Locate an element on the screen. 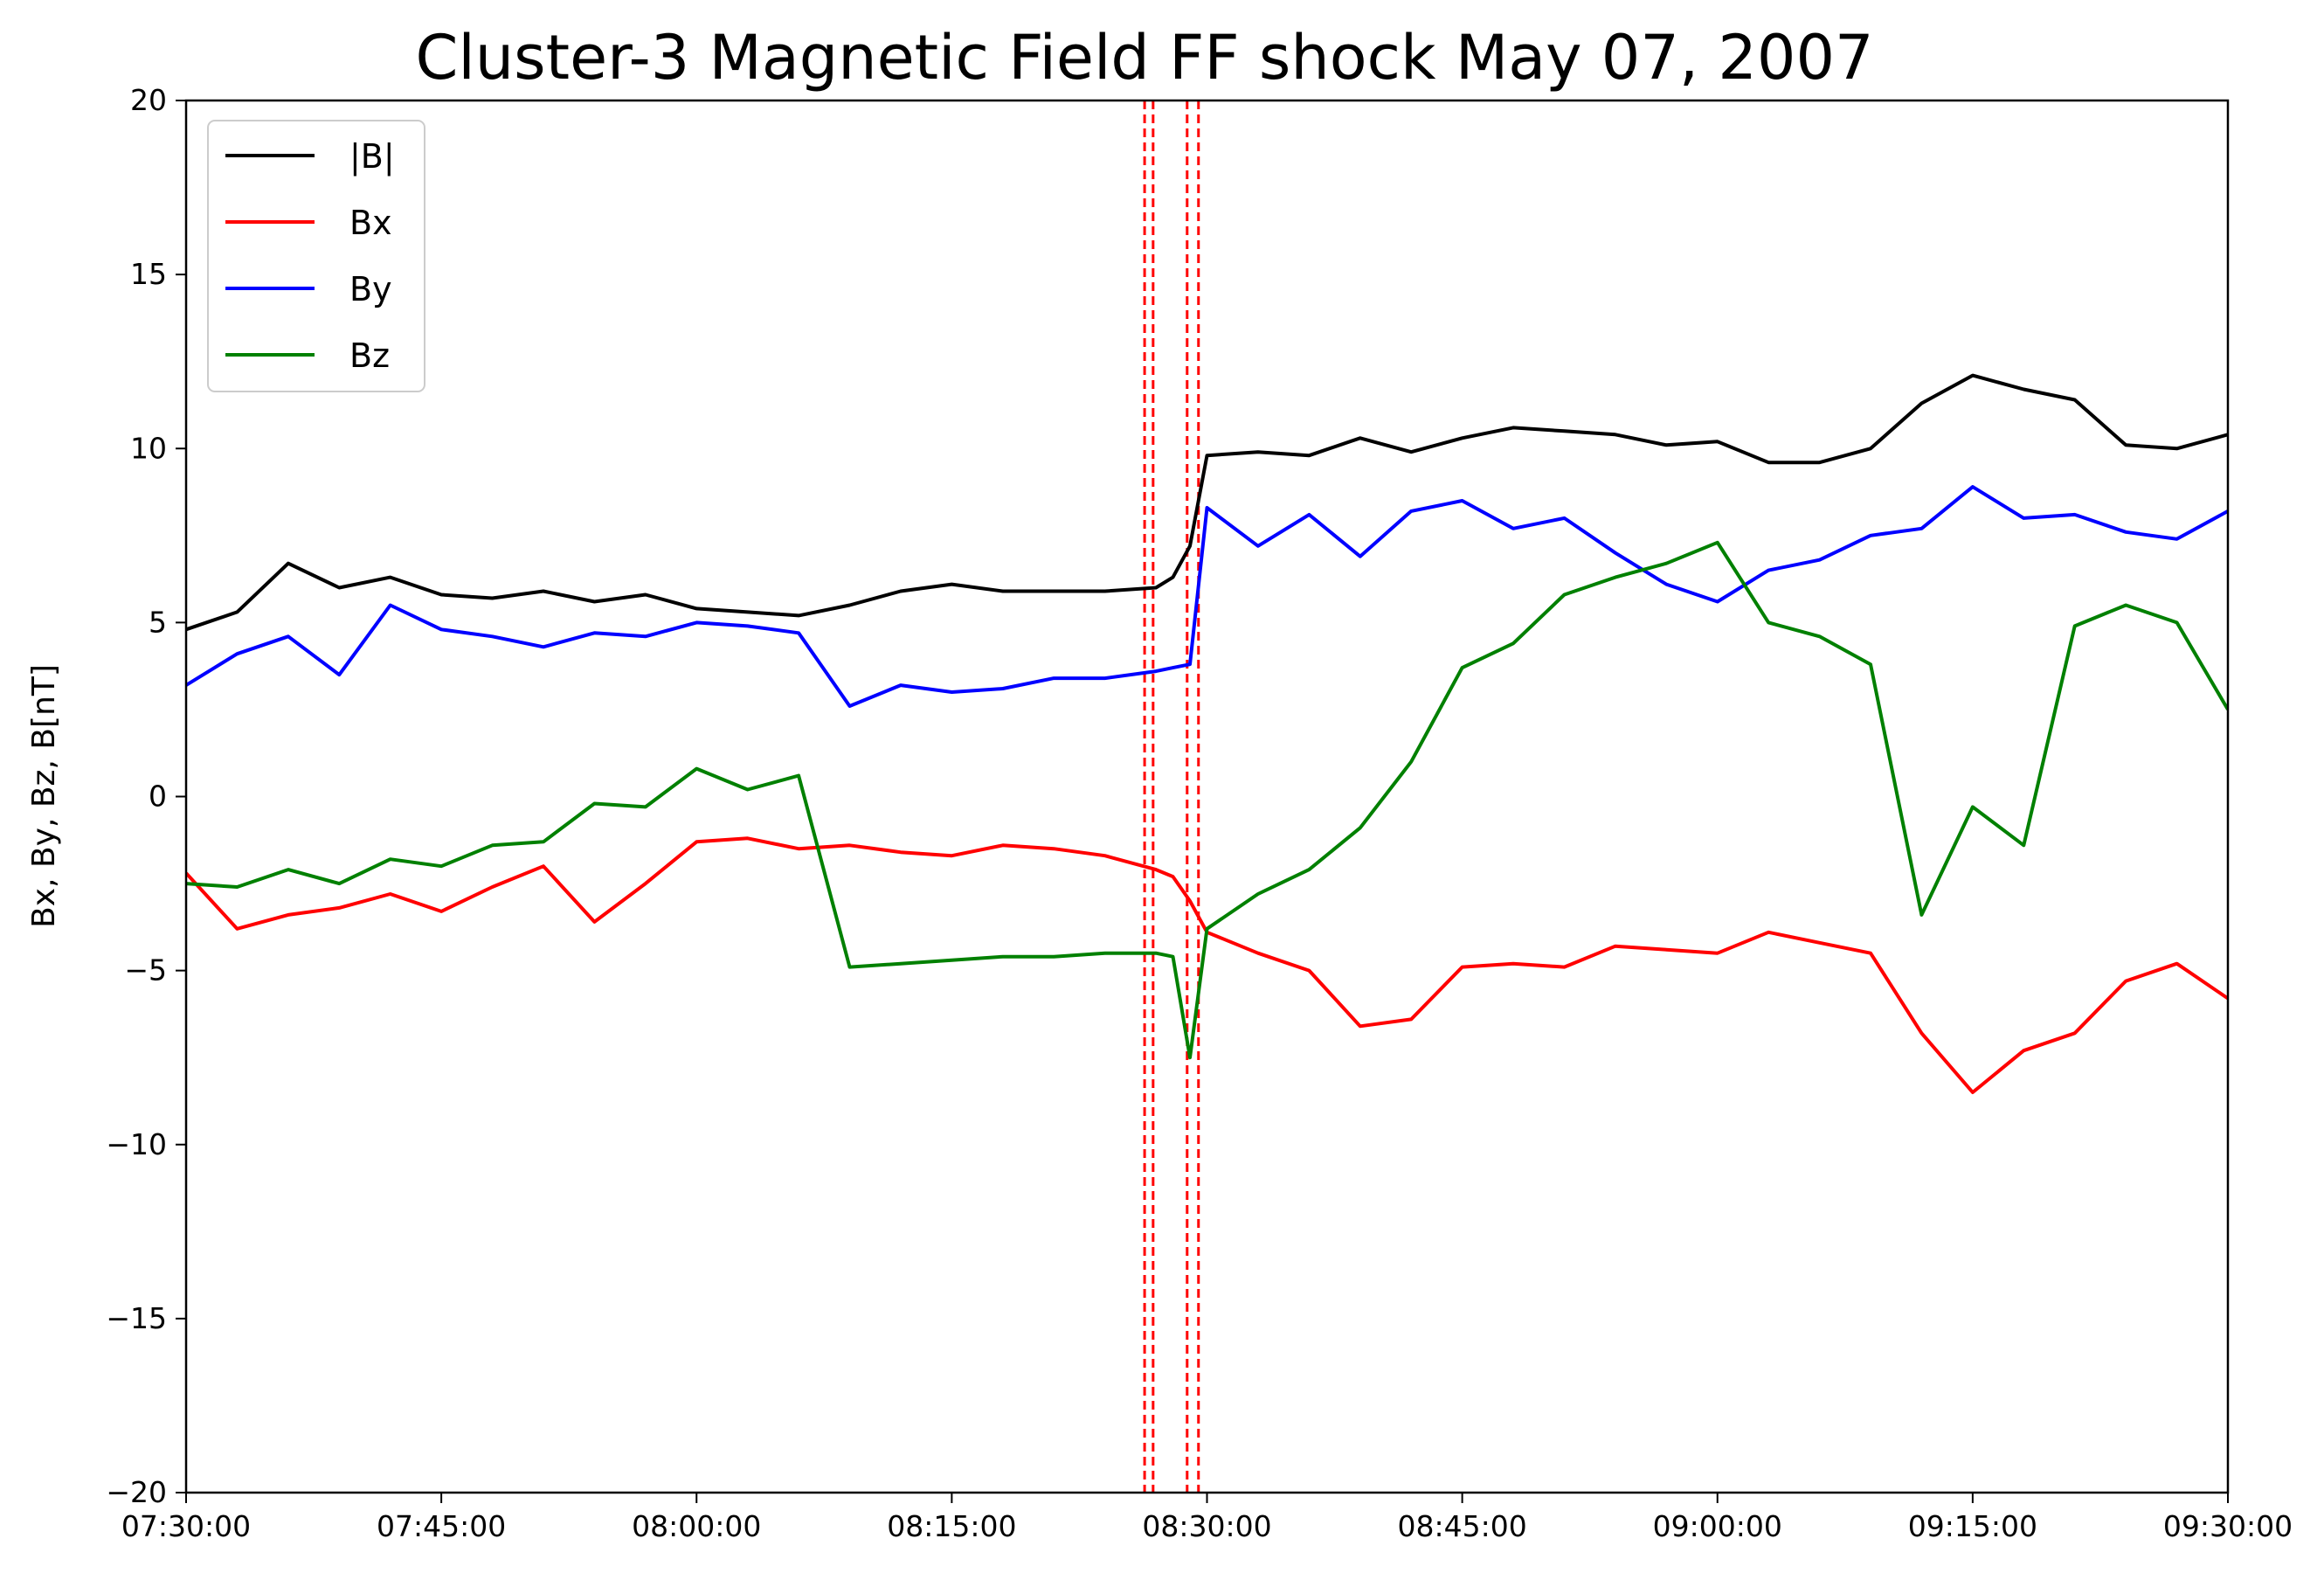 The width and height of the screenshot is (2324, 1573). y-tick-label: 5 is located at coordinates (158, 622).